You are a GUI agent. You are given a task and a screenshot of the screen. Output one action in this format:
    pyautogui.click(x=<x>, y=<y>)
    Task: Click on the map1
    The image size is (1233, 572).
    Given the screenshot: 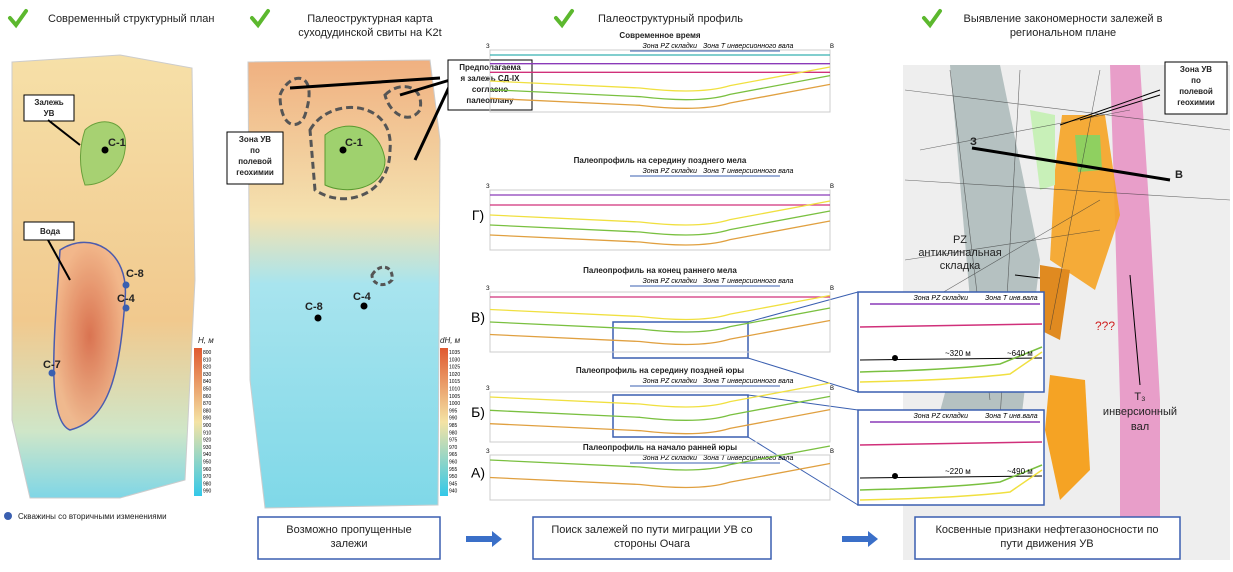 What is the action you would take?
    pyautogui.click(x=106, y=276)
    